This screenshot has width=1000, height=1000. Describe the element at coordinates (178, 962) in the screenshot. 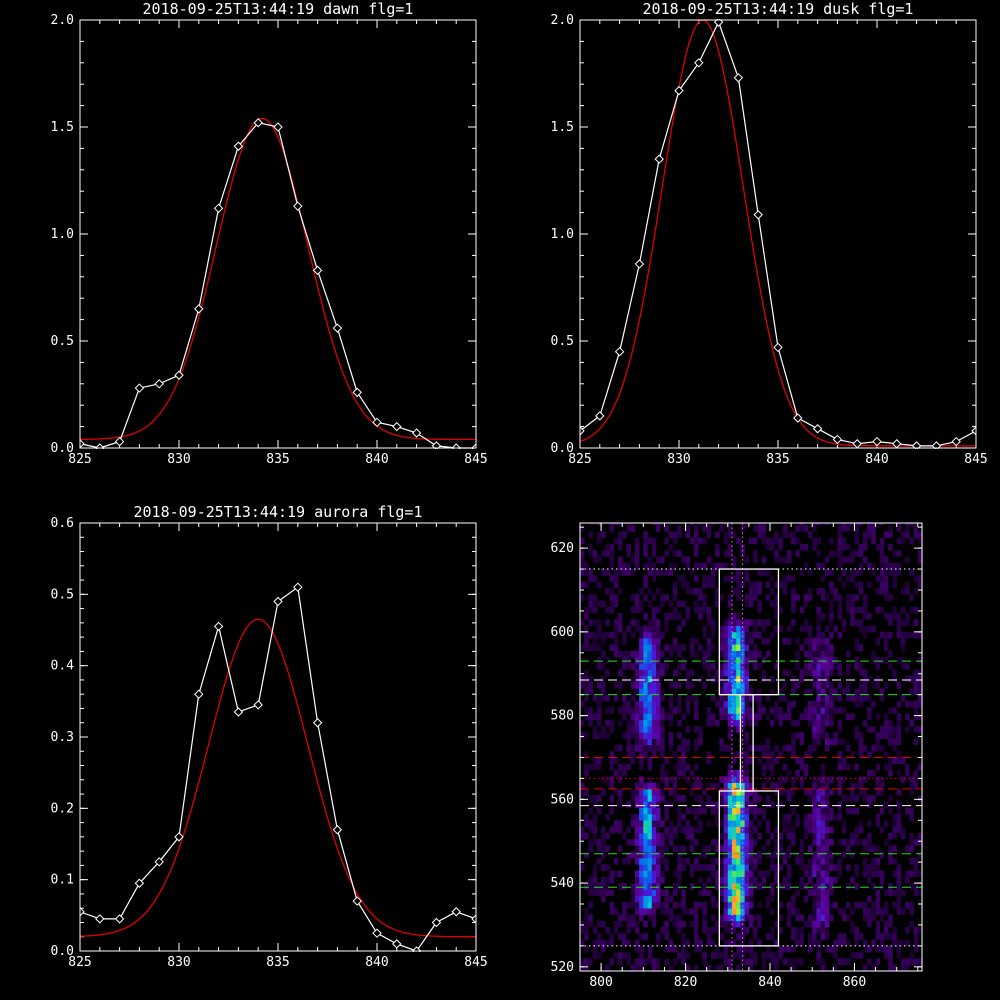

I see `x-tick-label: 830` at that location.